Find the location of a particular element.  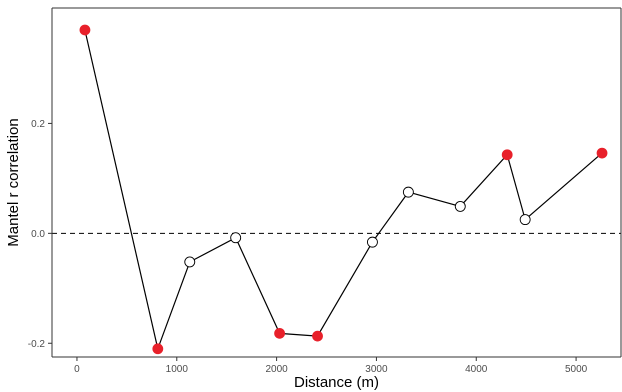

x-tick-label-4: 4000 is located at coordinates (476, 369).